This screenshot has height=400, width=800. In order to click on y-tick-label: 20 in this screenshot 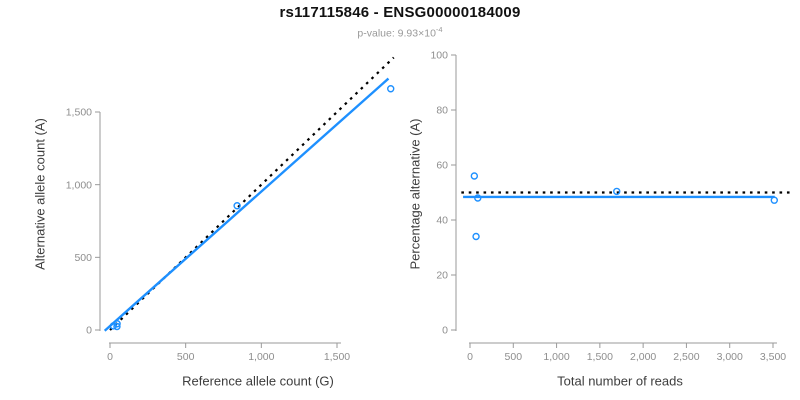, I will do `click(442, 276)`.